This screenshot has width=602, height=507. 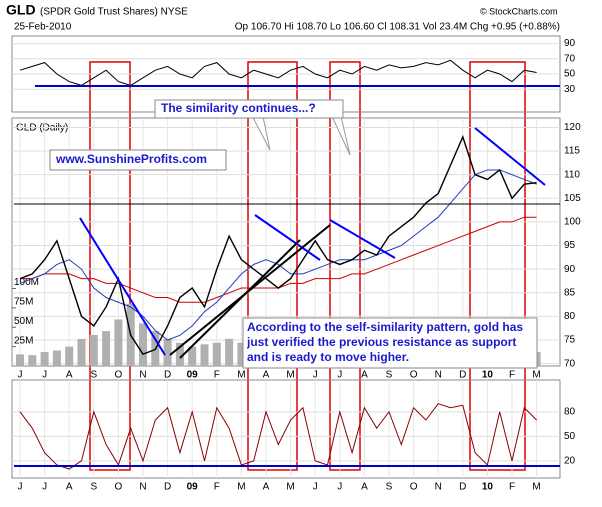 I want to click on panel-label: GLD (Daily), so click(x=42, y=128).